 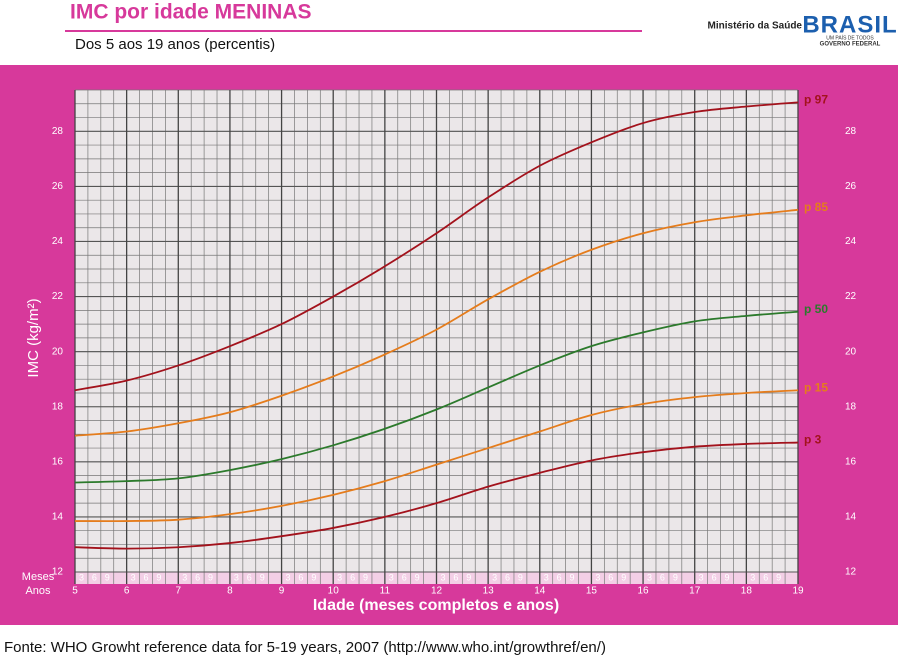 I want to click on y-tick-label: 24, so click(x=58, y=241).